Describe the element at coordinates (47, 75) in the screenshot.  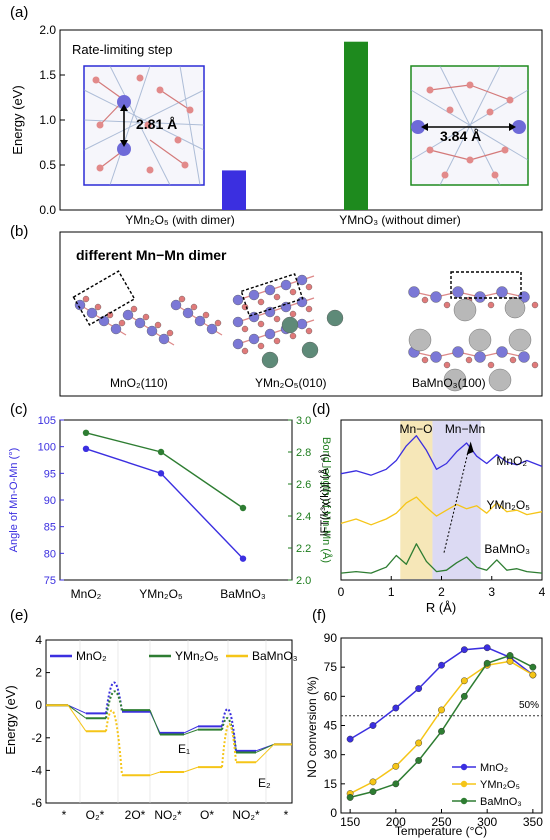
I see `panel-a-ytick-label: 1.5` at that location.